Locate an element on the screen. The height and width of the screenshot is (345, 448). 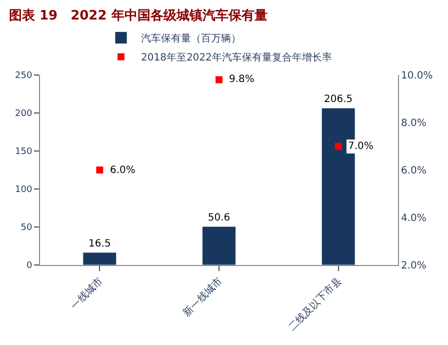
y2-tick-label: 6.0% is located at coordinates (413, 171).